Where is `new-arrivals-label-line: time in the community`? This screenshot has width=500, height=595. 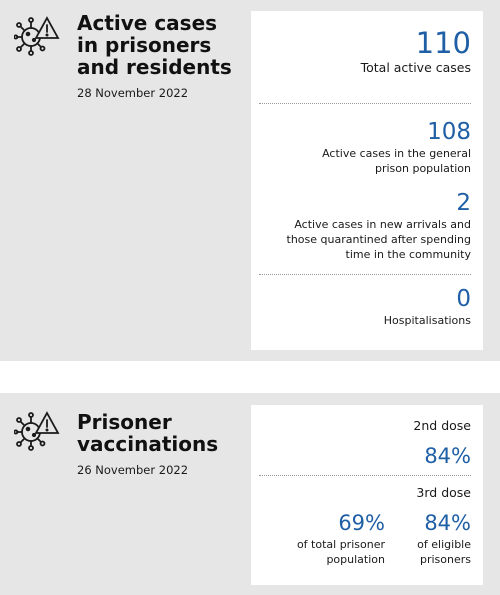 new-arrivals-label-line: time in the community is located at coordinates (408, 254).